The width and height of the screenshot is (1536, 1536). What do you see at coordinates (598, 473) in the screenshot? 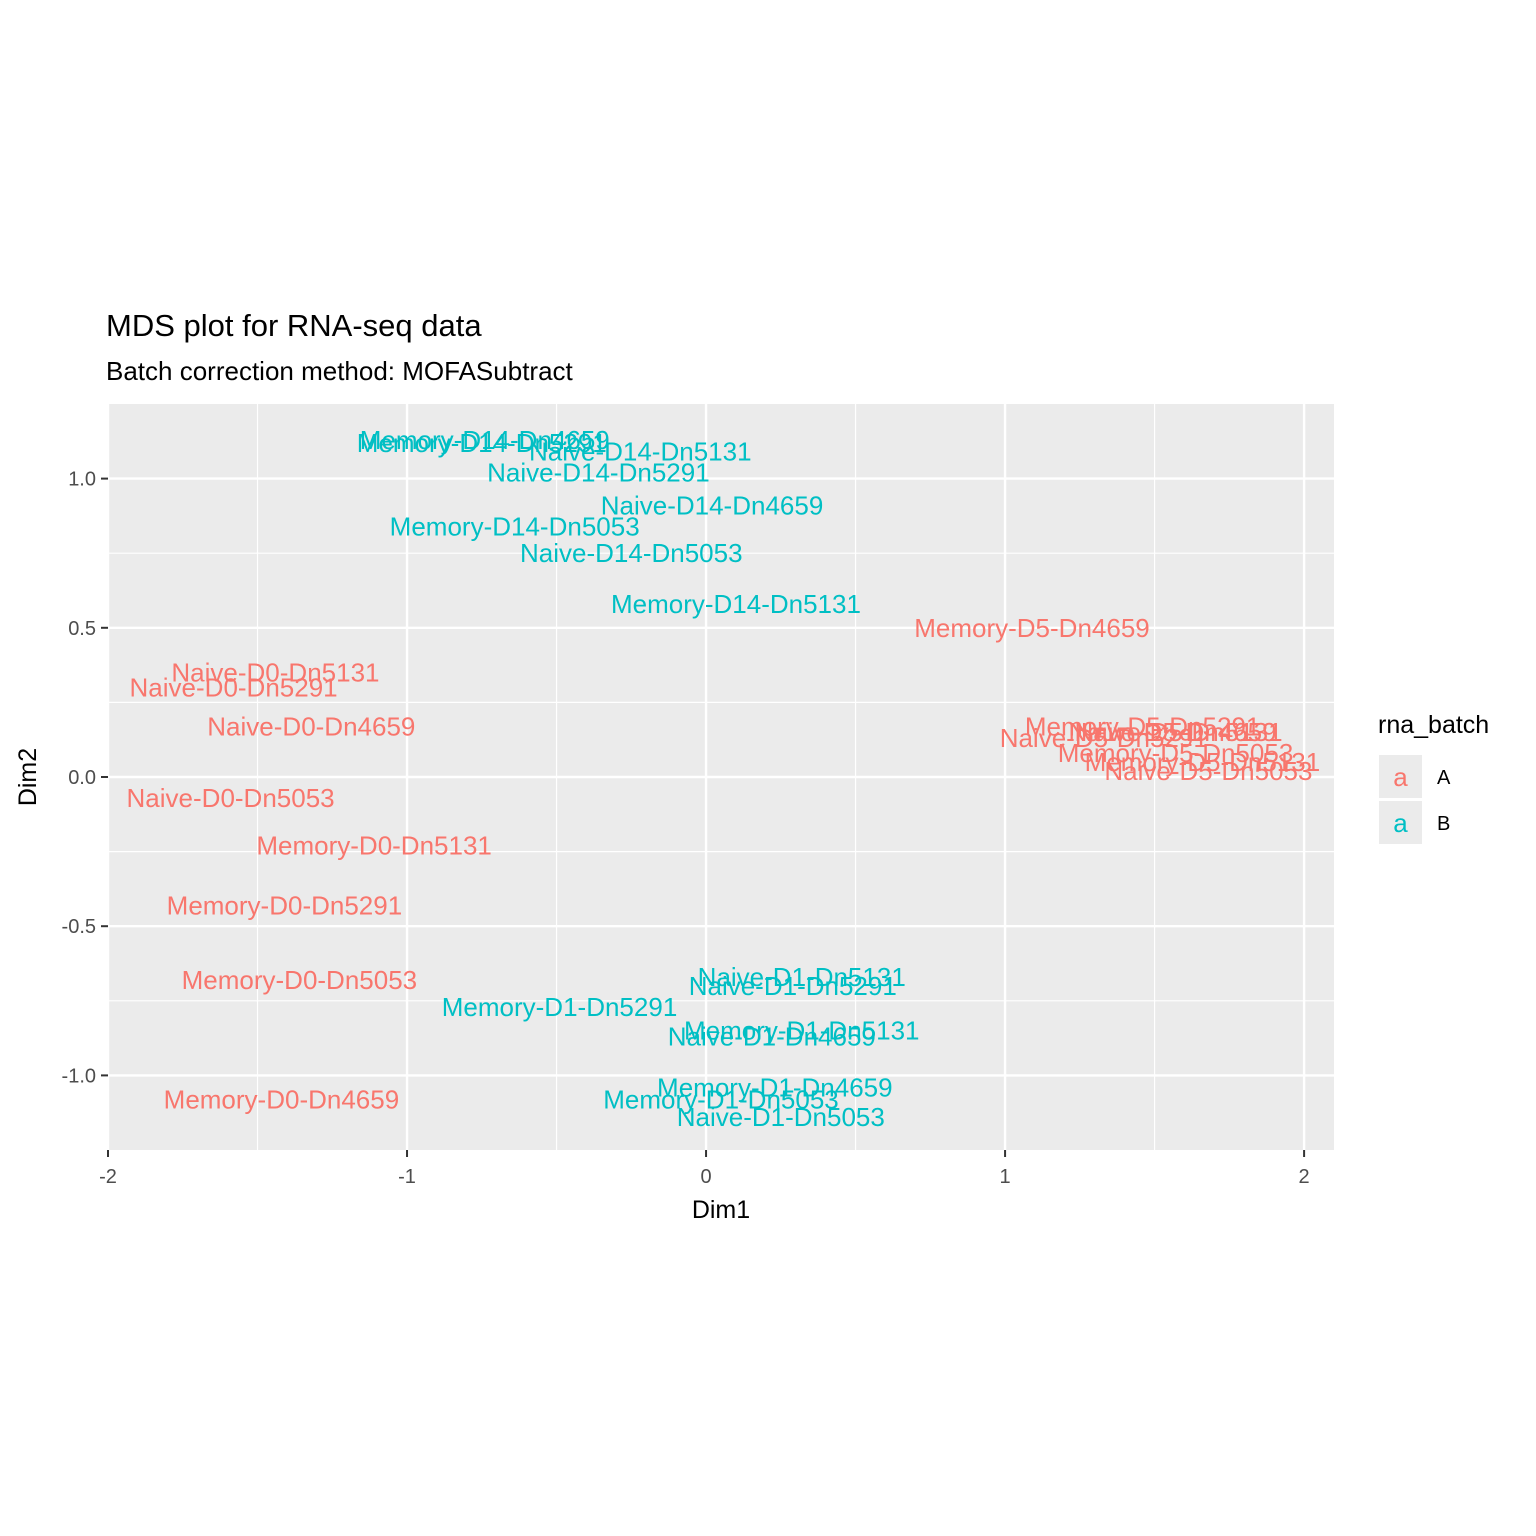
I see `point-label-naive-d14-dn5291: Naive-D14-Dn5291` at bounding box center [598, 473].